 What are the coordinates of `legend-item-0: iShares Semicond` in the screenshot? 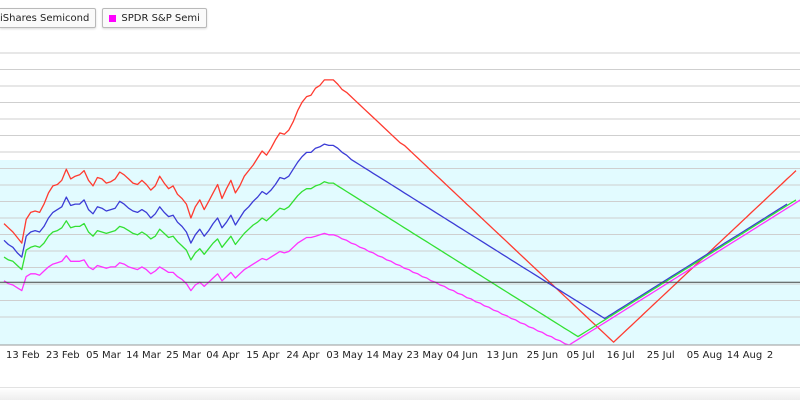 It's located at (48, 18).